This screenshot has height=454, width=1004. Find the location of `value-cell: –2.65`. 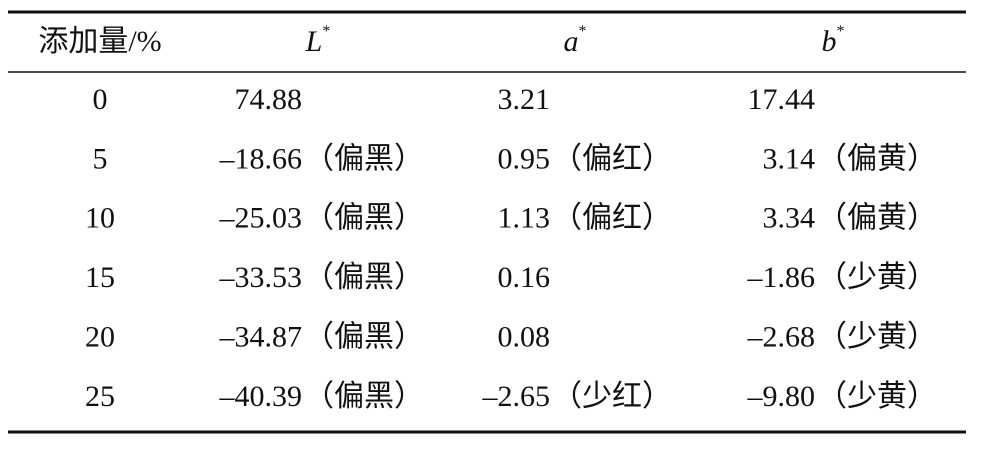

value-cell: –2.65 is located at coordinates (516, 396).